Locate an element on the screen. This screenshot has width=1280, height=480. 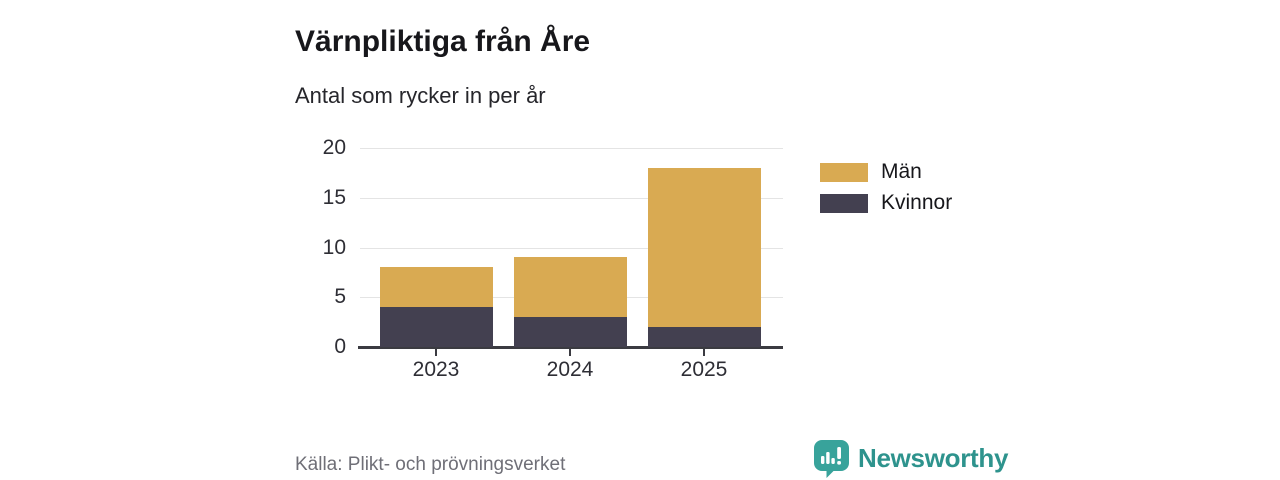
legend-swatch-kvinnor is located at coordinates (844, 203).